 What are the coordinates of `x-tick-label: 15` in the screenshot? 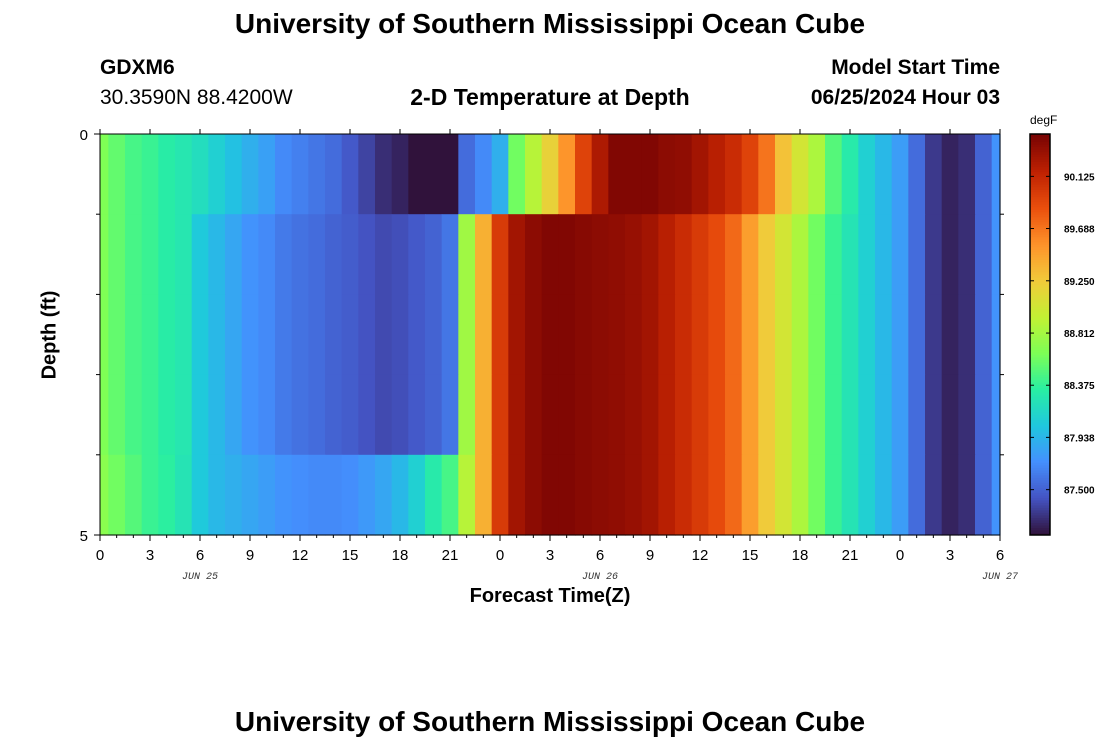 It's located at (750, 555).